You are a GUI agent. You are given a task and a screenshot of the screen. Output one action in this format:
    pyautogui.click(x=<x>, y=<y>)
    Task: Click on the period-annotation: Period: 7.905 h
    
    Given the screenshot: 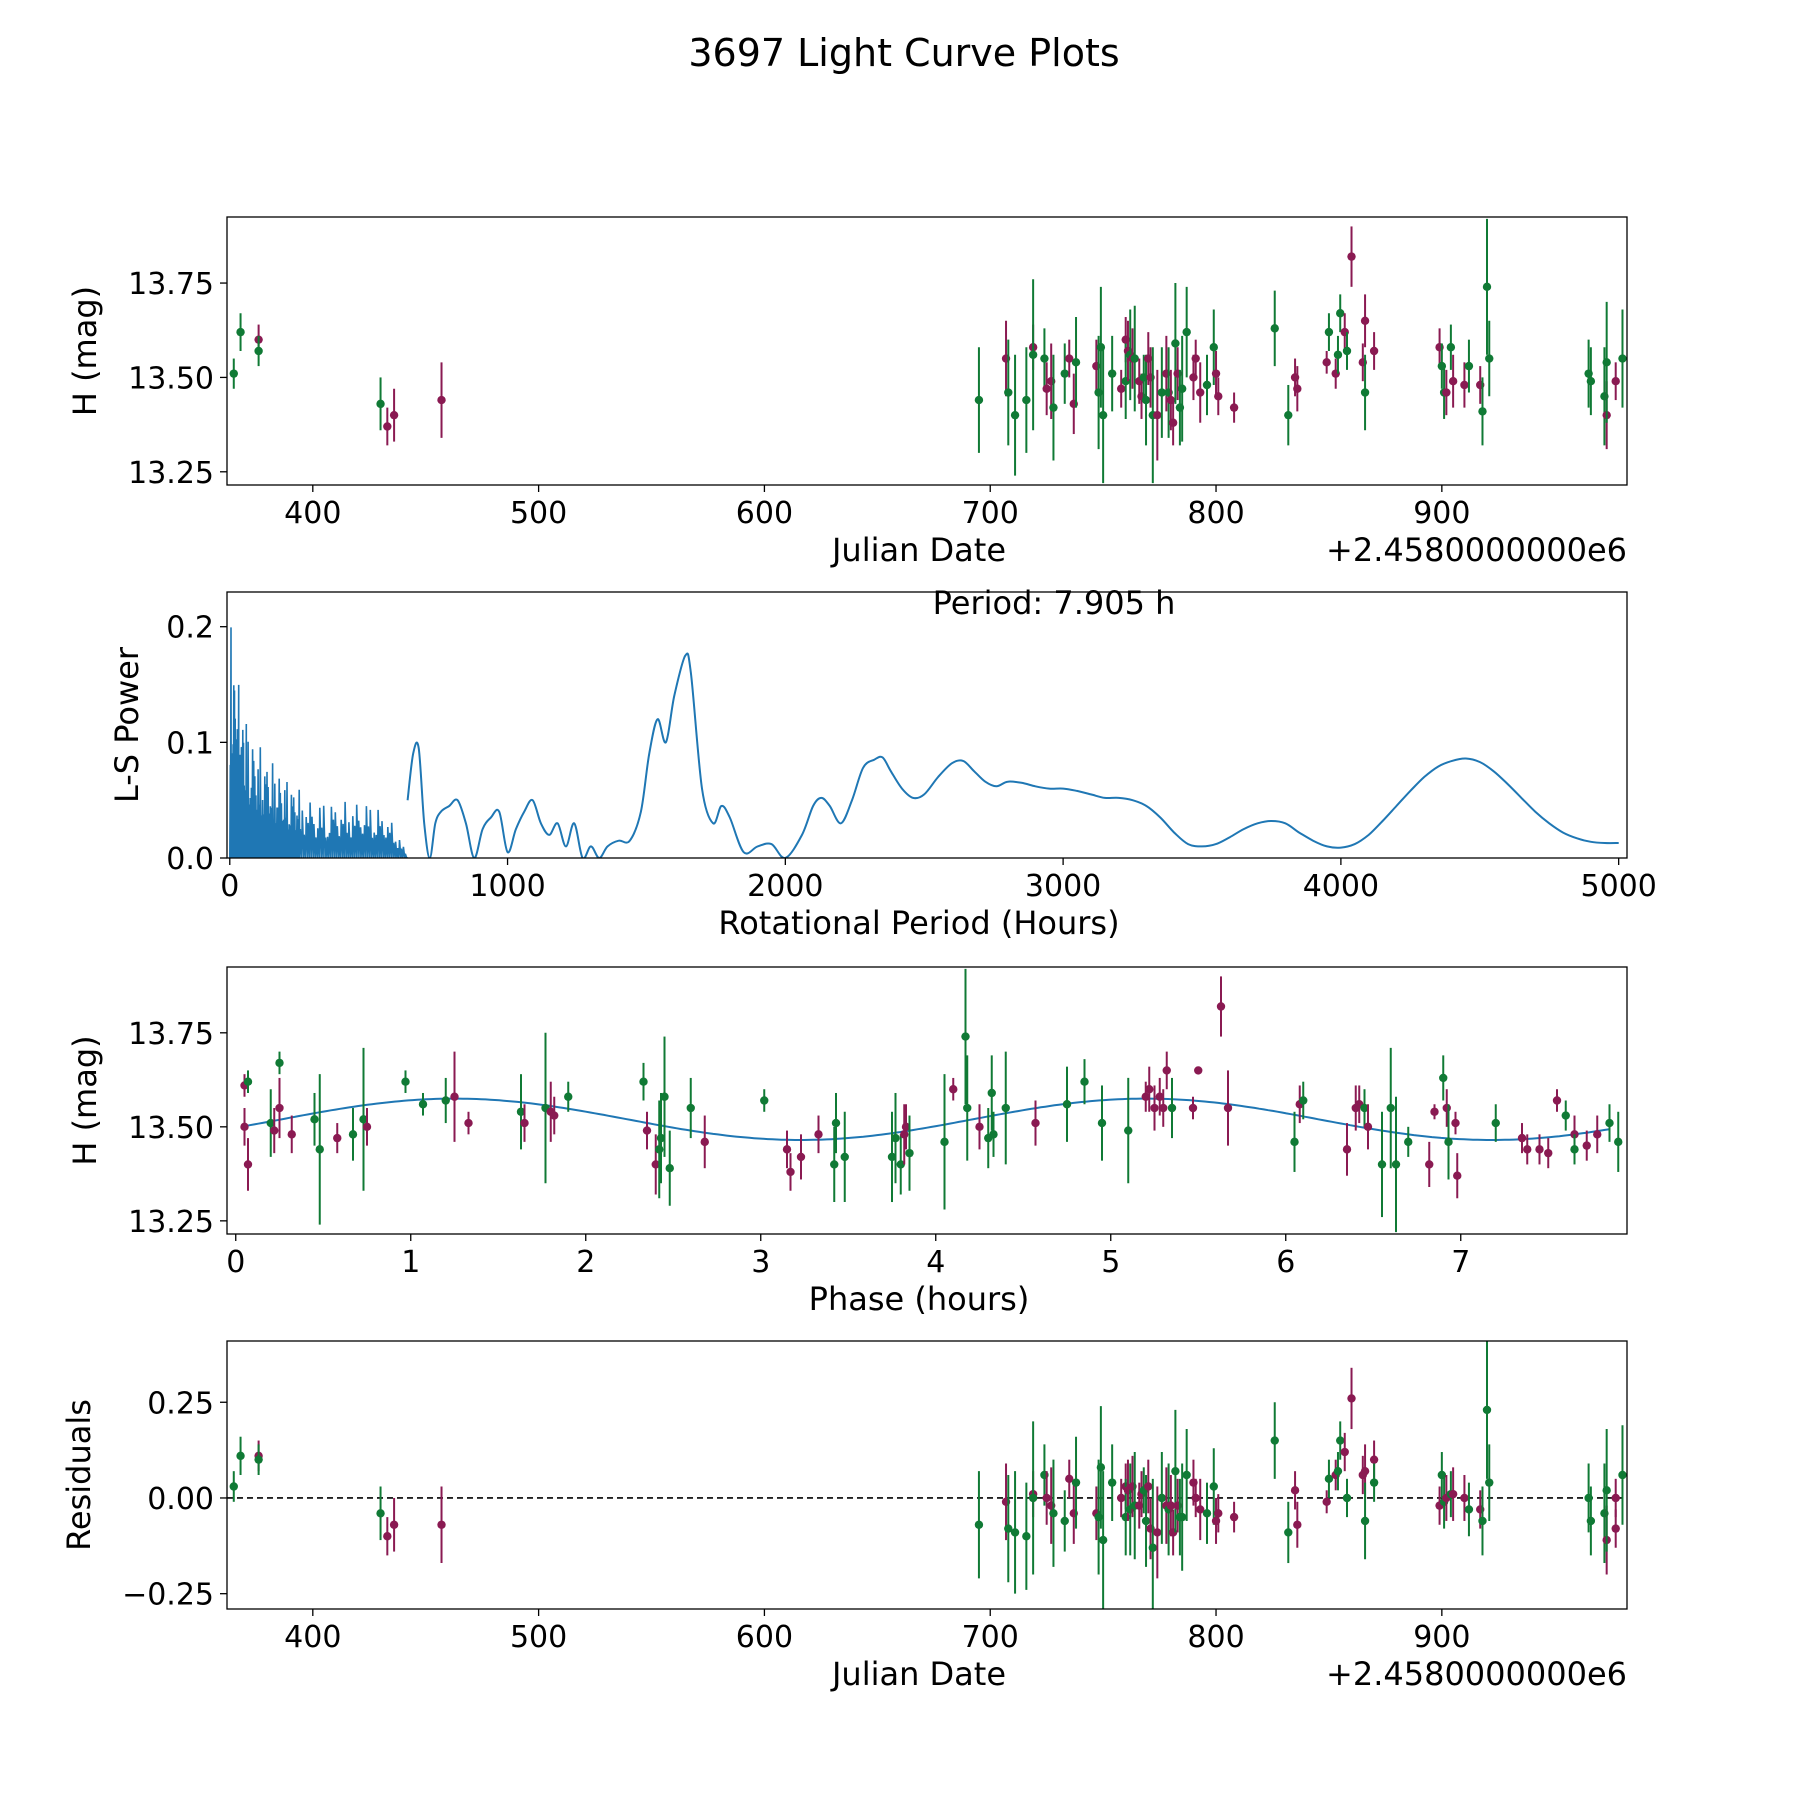 What is the action you would take?
    pyautogui.click(x=1054, y=603)
    